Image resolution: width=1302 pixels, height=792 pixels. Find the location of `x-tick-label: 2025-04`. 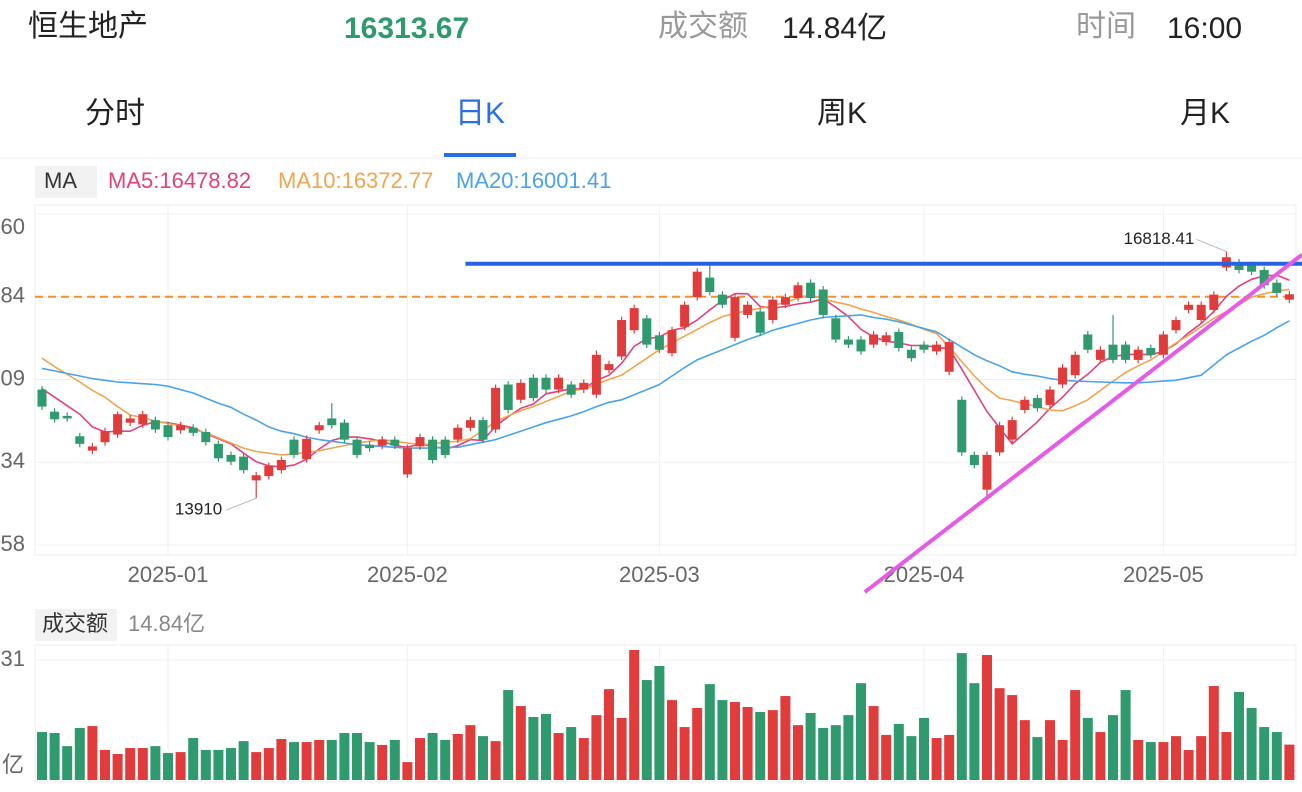

x-tick-label: 2025-04 is located at coordinates (924, 574).